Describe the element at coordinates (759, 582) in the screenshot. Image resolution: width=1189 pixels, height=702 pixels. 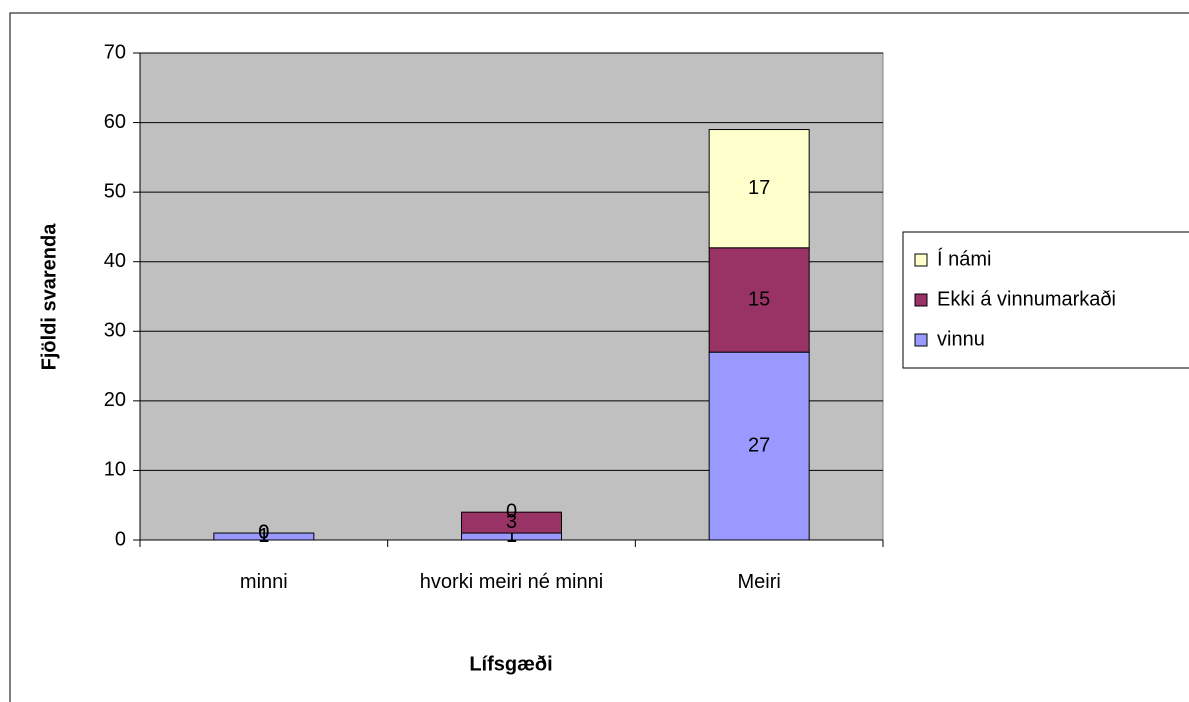
I see `x-tick-label: Meiri` at that location.